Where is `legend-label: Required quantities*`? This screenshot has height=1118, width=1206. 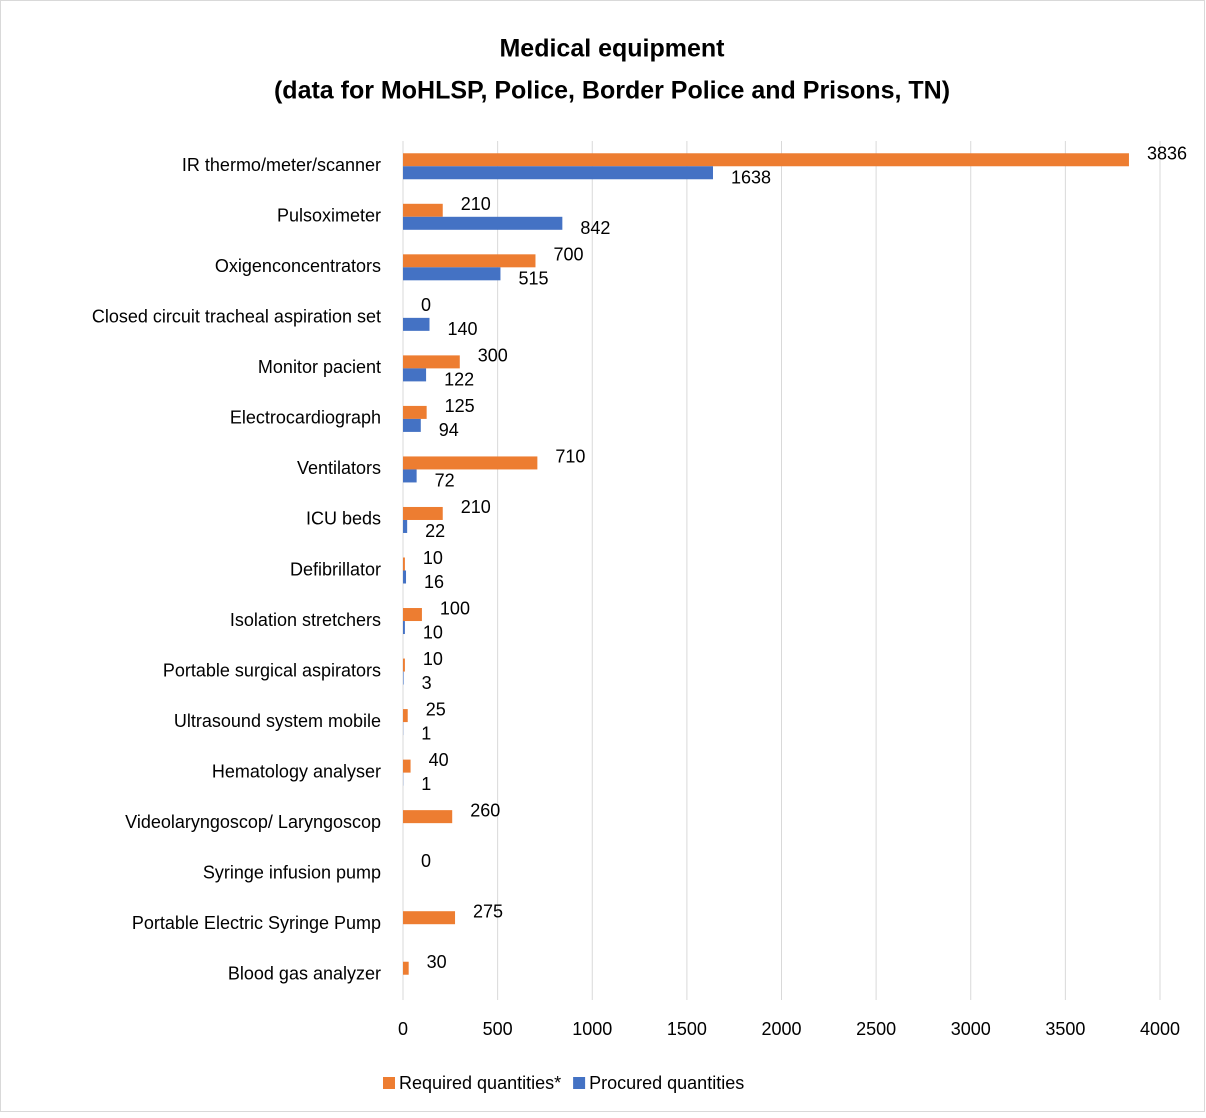
legend-label: Required quantities* is located at coordinates (480, 1083).